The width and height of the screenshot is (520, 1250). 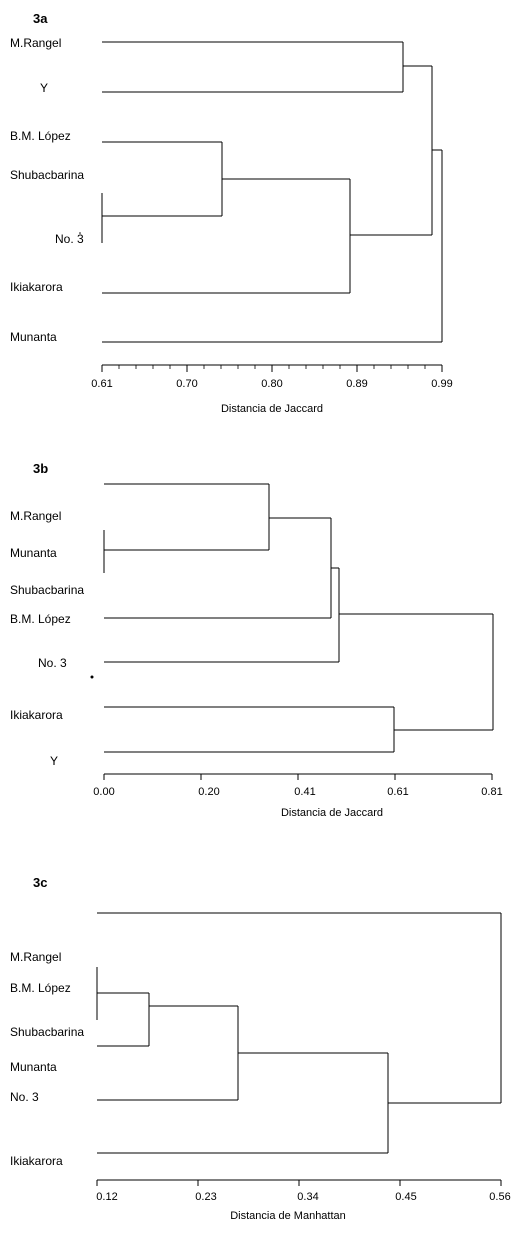 I want to click on x-tick-label-3c: 0.34, so click(x=307, y=1197).